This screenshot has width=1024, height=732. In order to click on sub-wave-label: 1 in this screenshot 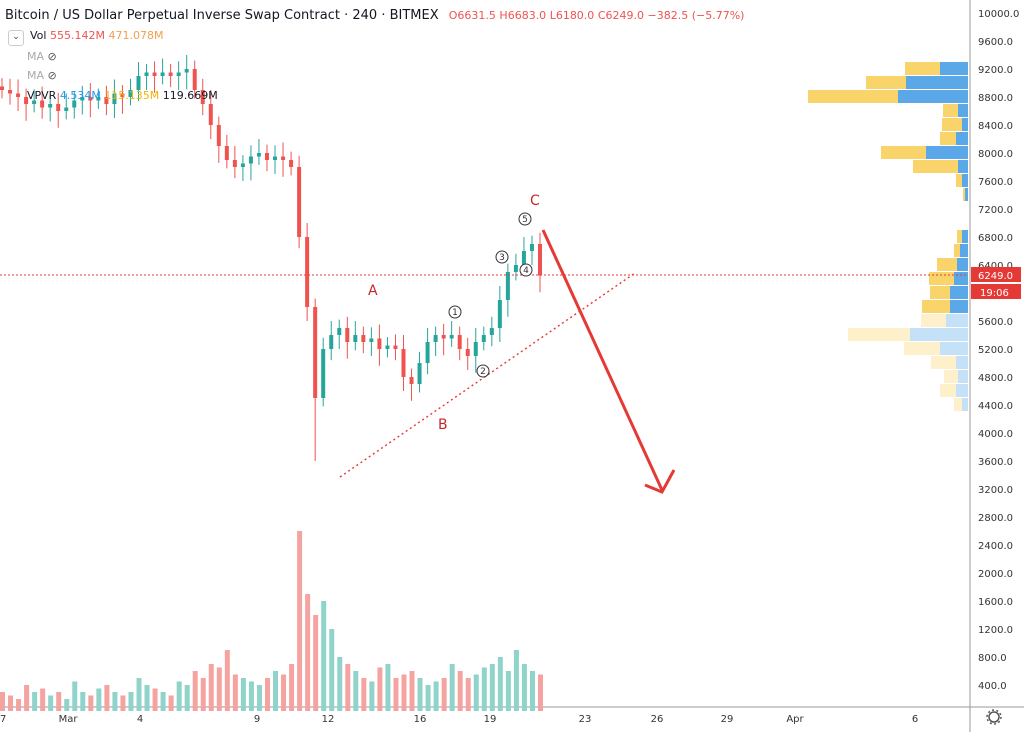, I will do `click(455, 313)`.